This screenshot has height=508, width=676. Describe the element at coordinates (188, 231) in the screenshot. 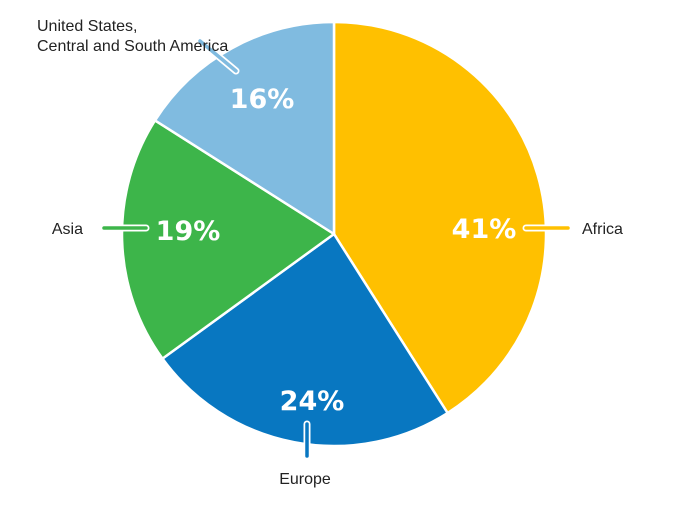

I see `slice-value-label: 19%` at that location.